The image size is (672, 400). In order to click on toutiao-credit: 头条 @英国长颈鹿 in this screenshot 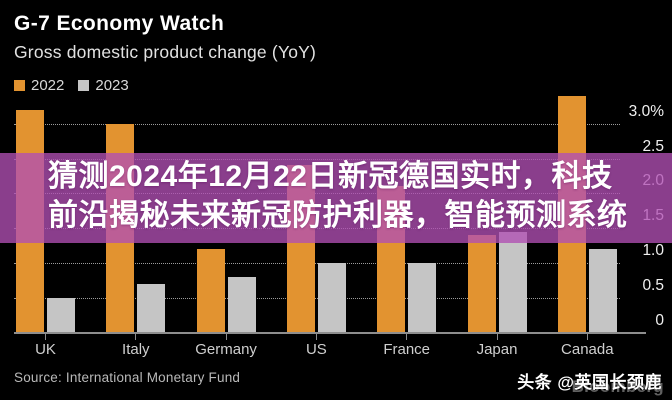, I will do `click(589, 382)`.